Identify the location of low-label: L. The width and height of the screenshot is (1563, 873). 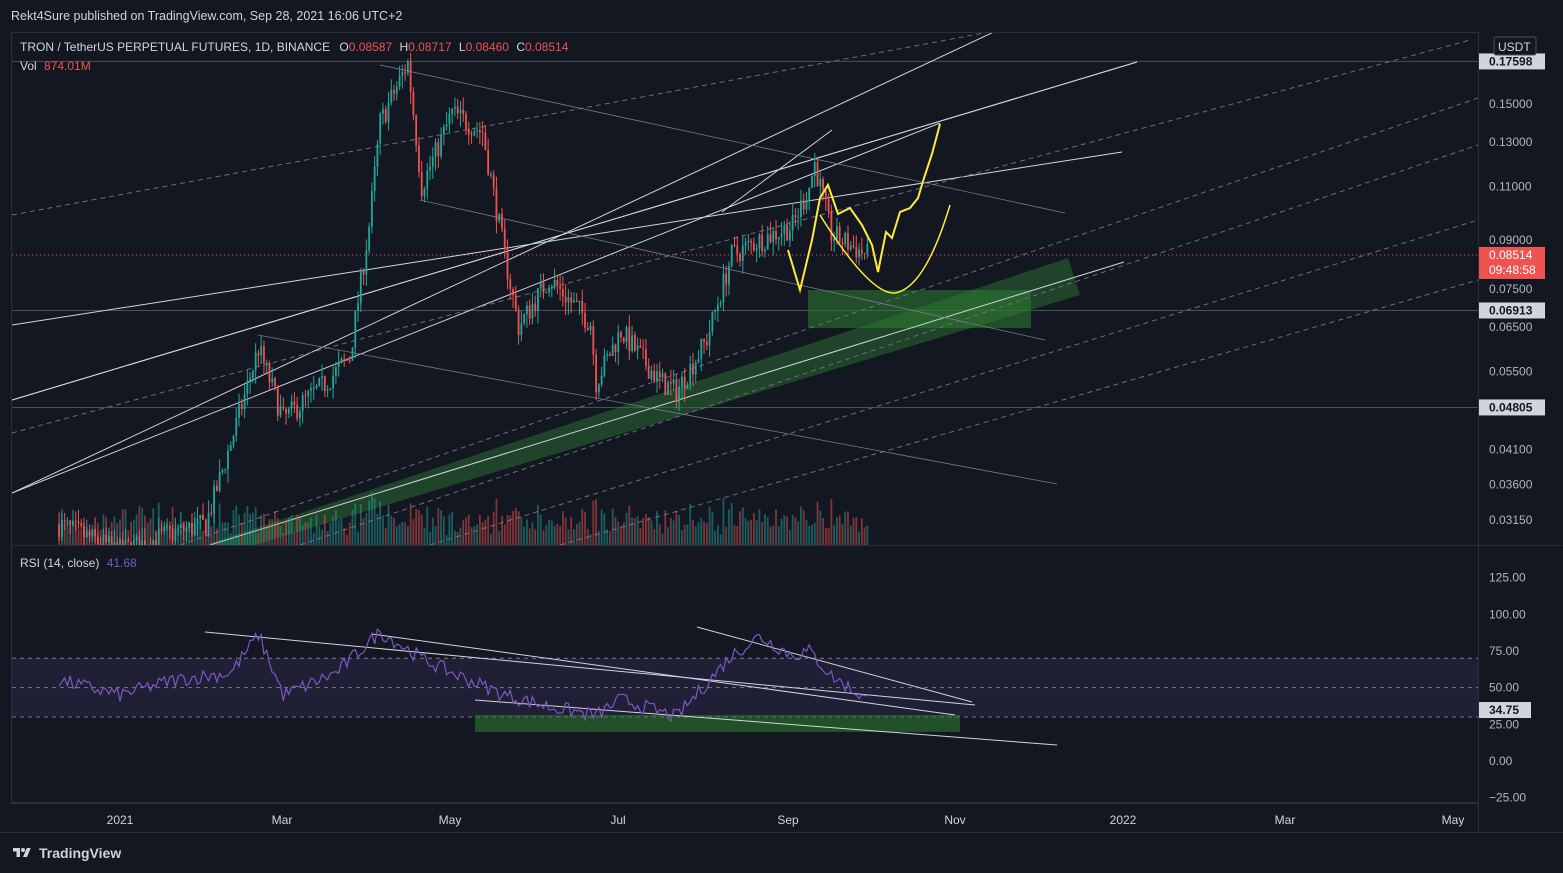
(462, 47).